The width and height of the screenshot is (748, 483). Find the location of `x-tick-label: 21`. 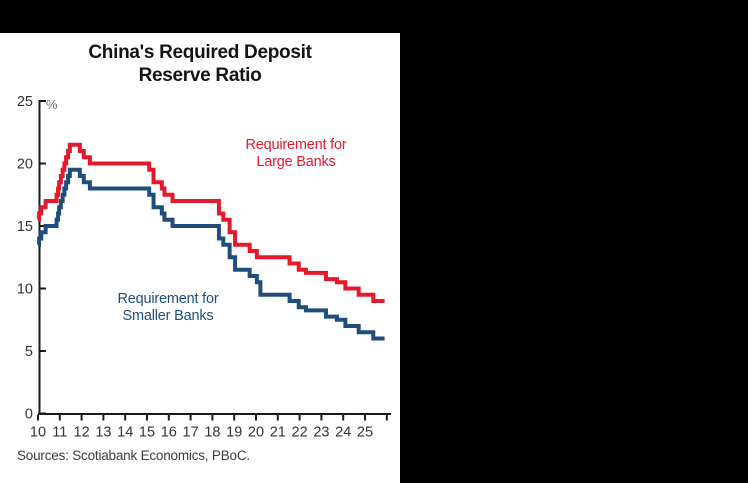

x-tick-label: 21 is located at coordinates (278, 433).